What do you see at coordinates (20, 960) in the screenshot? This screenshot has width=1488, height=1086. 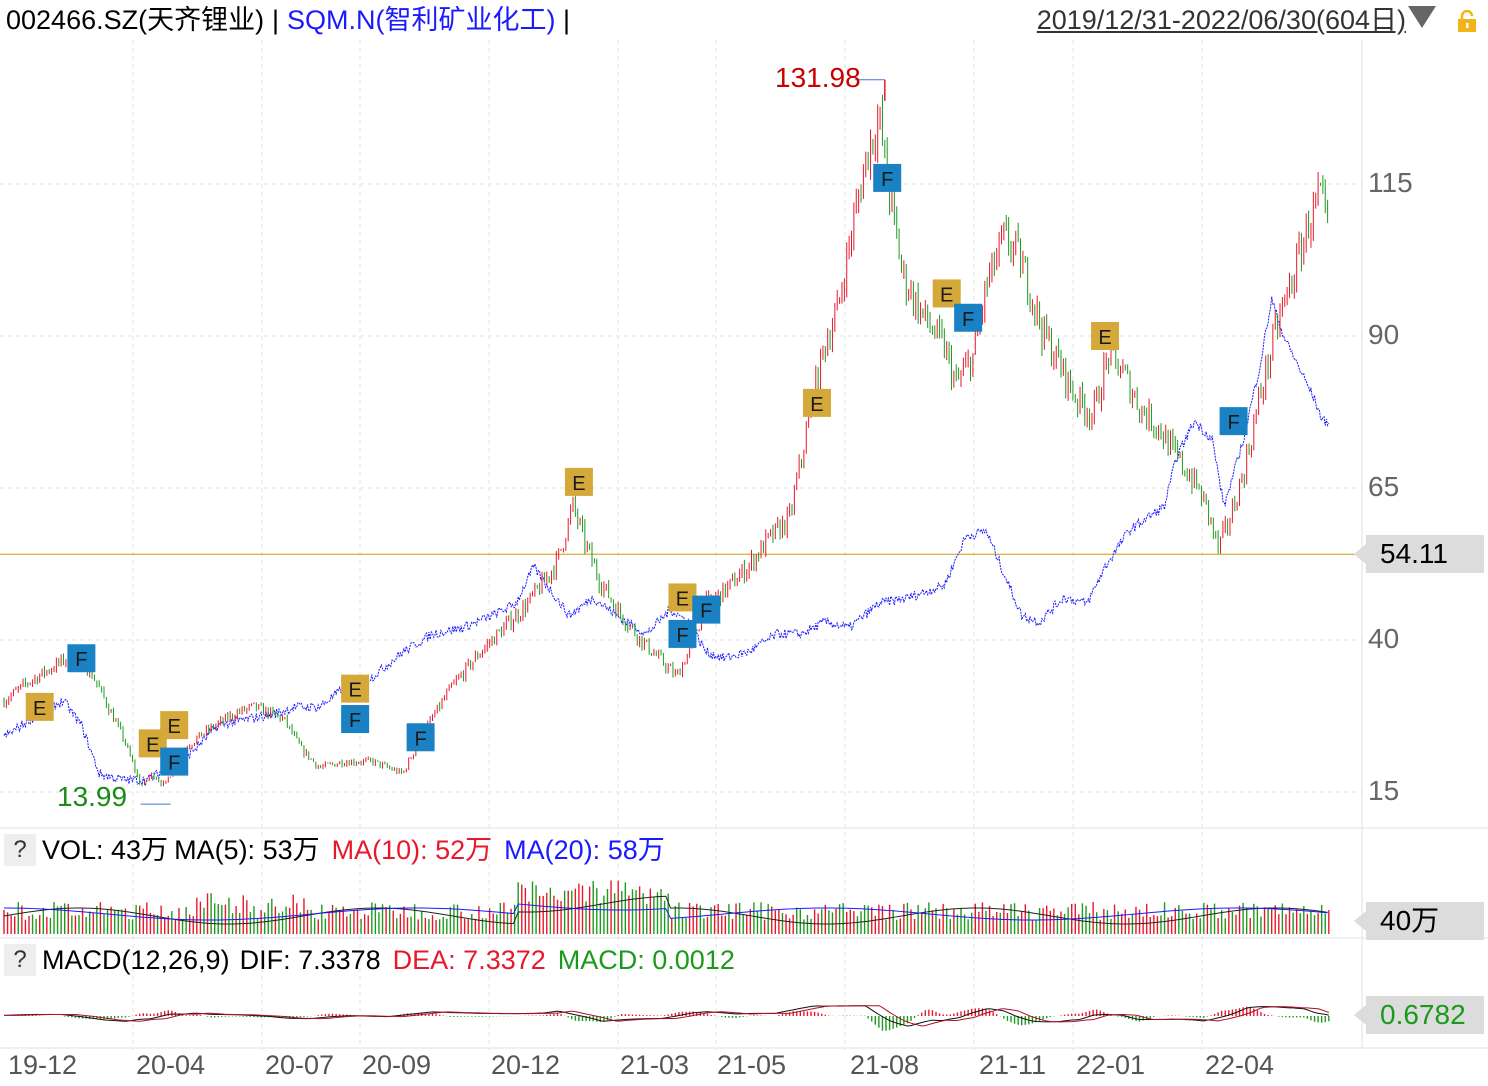 I see `macd-help-button: ?` at bounding box center [20, 960].